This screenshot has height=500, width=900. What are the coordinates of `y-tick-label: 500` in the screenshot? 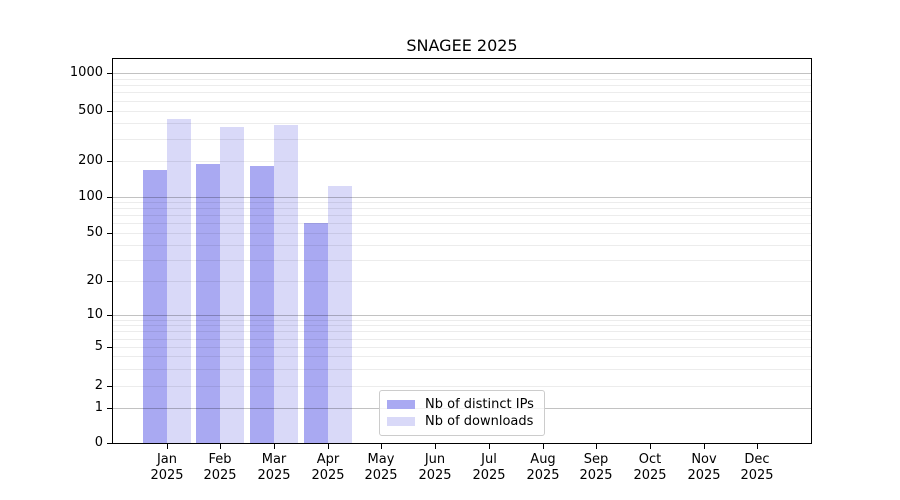 It's located at (90, 110).